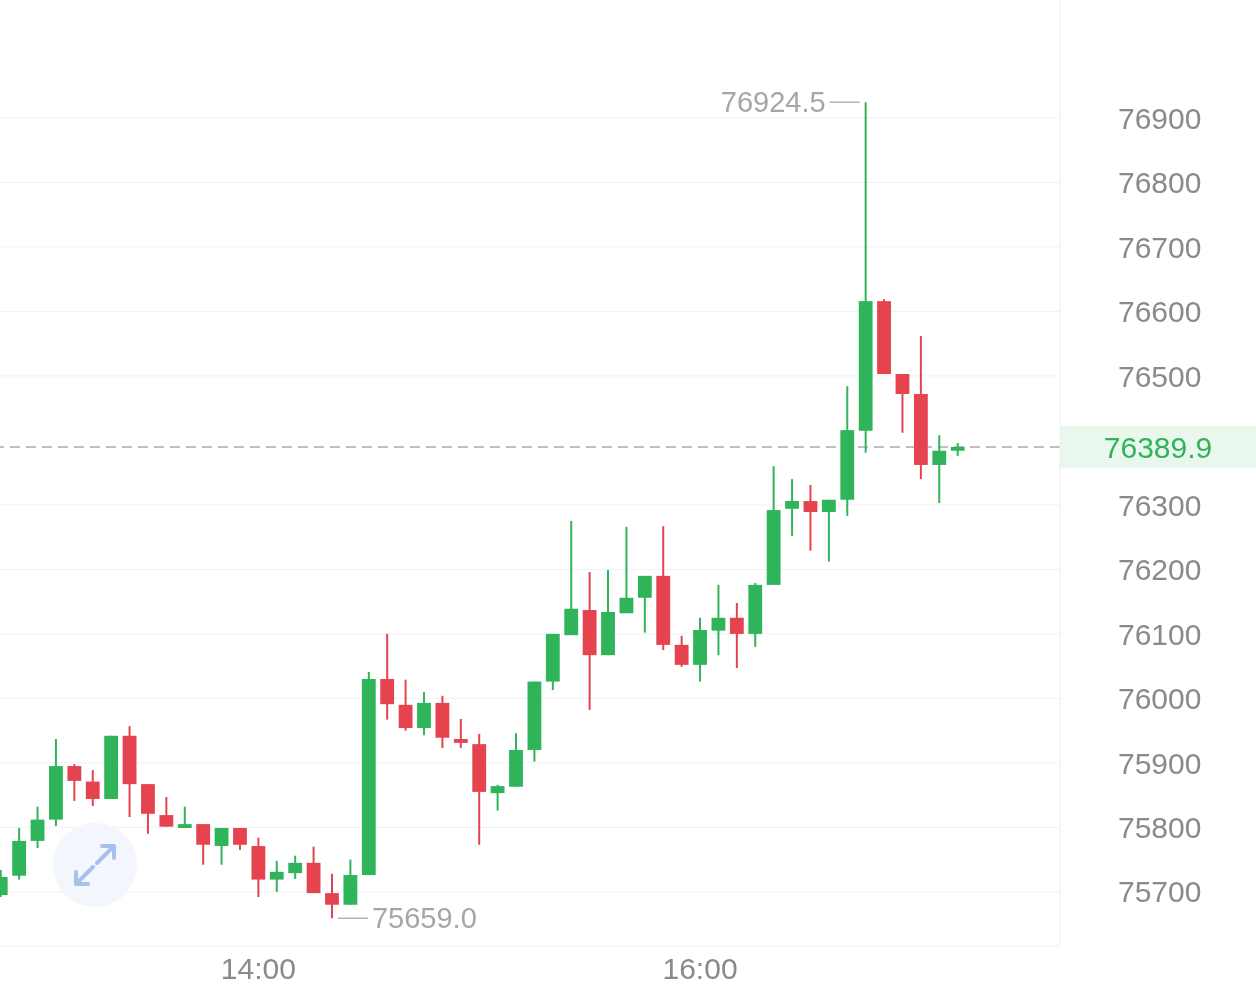 Image resolution: width=1256 pixels, height=984 pixels. What do you see at coordinates (700, 968) in the screenshot?
I see `x-tick-label: 16:00` at bounding box center [700, 968].